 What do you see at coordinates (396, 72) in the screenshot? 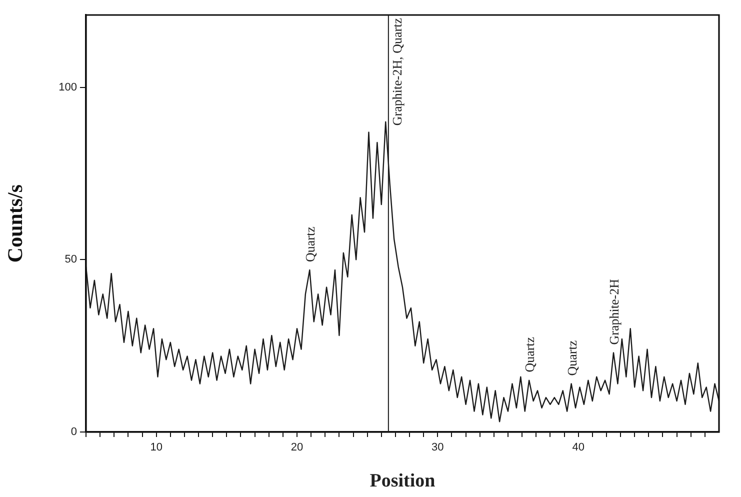
I see `ref-line-label: Graphite-2H, Quartz` at bounding box center [396, 72].